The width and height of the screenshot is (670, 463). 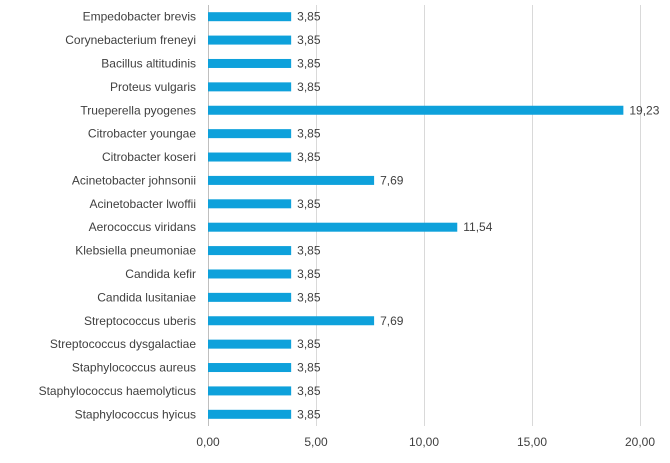 I want to click on category-label: Candida lusitaniae, so click(x=146, y=297).